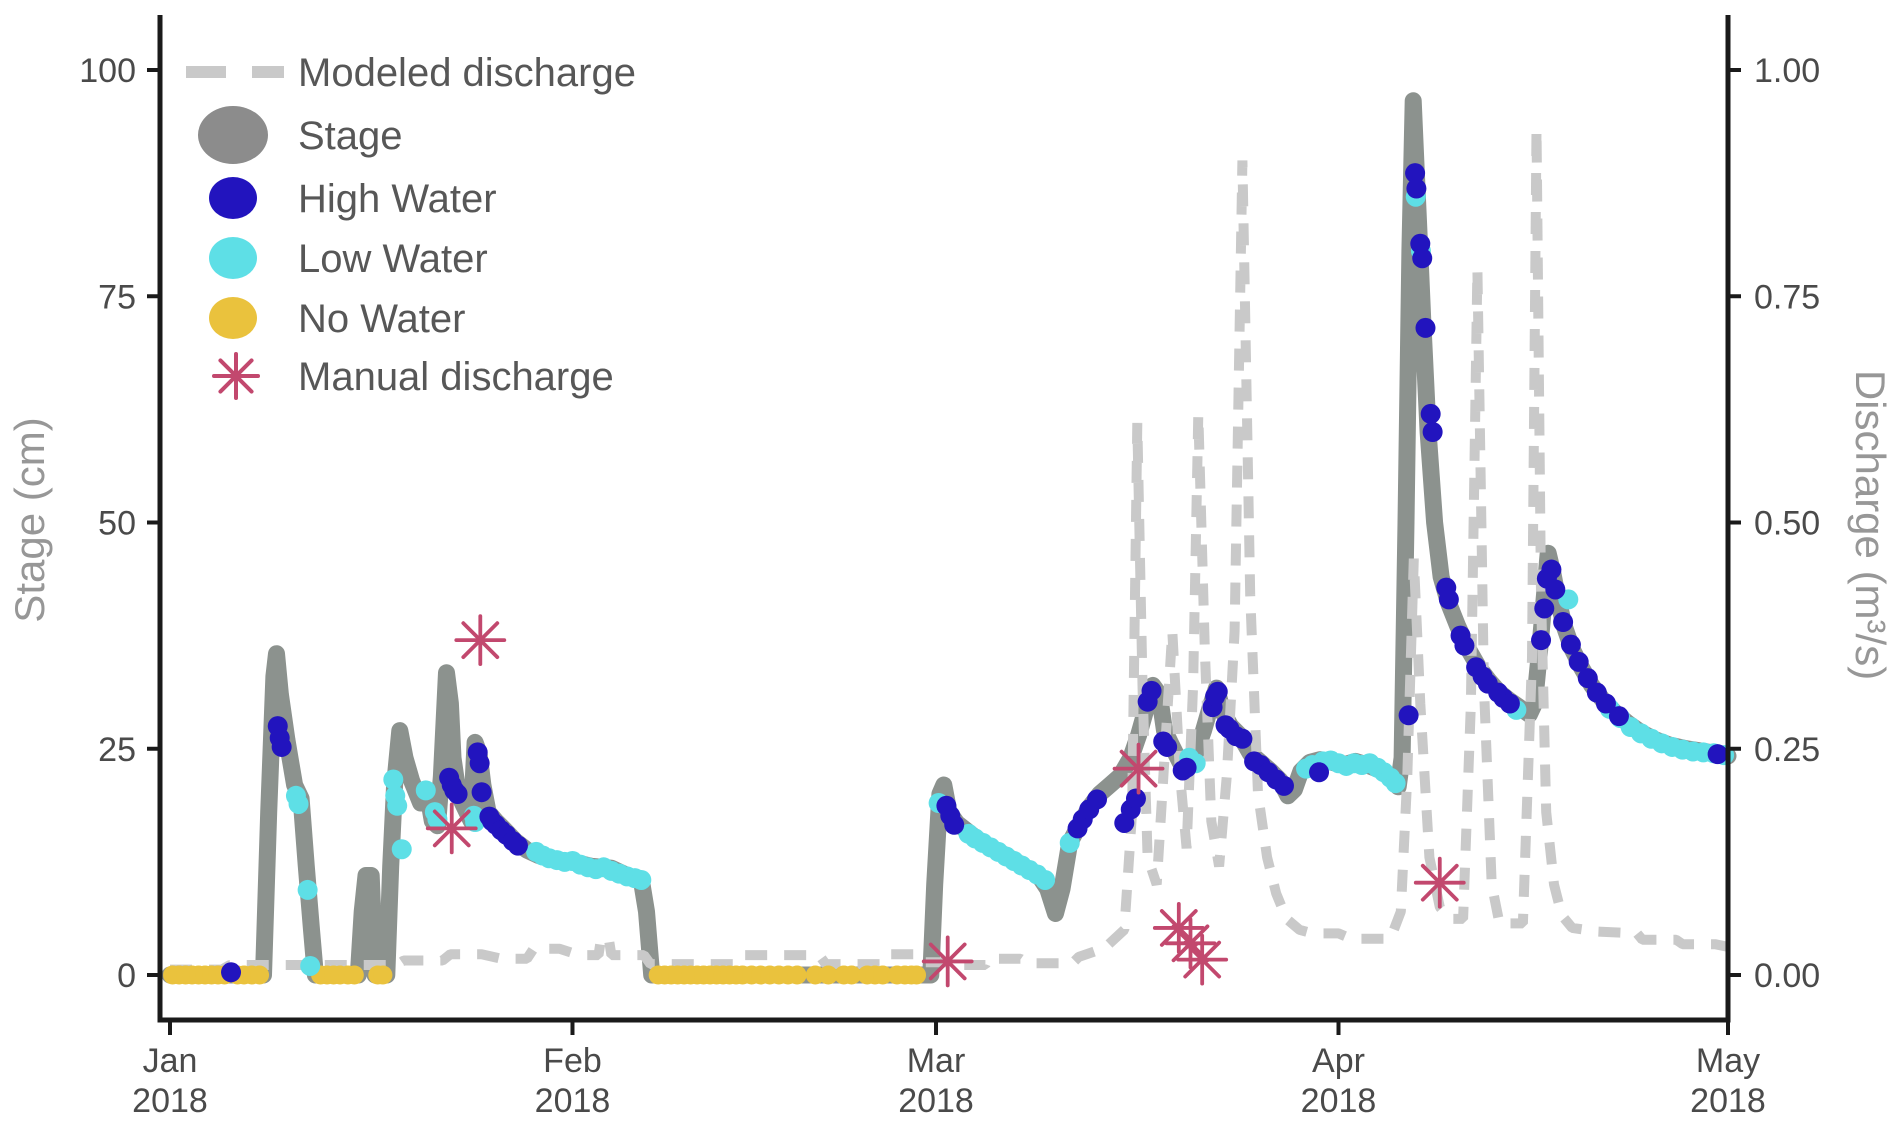 The image size is (1892, 1129). Describe the element at coordinates (411, 73) in the screenshot. I see `legend-item-modeled-discharge: Modeled discharge` at that location.